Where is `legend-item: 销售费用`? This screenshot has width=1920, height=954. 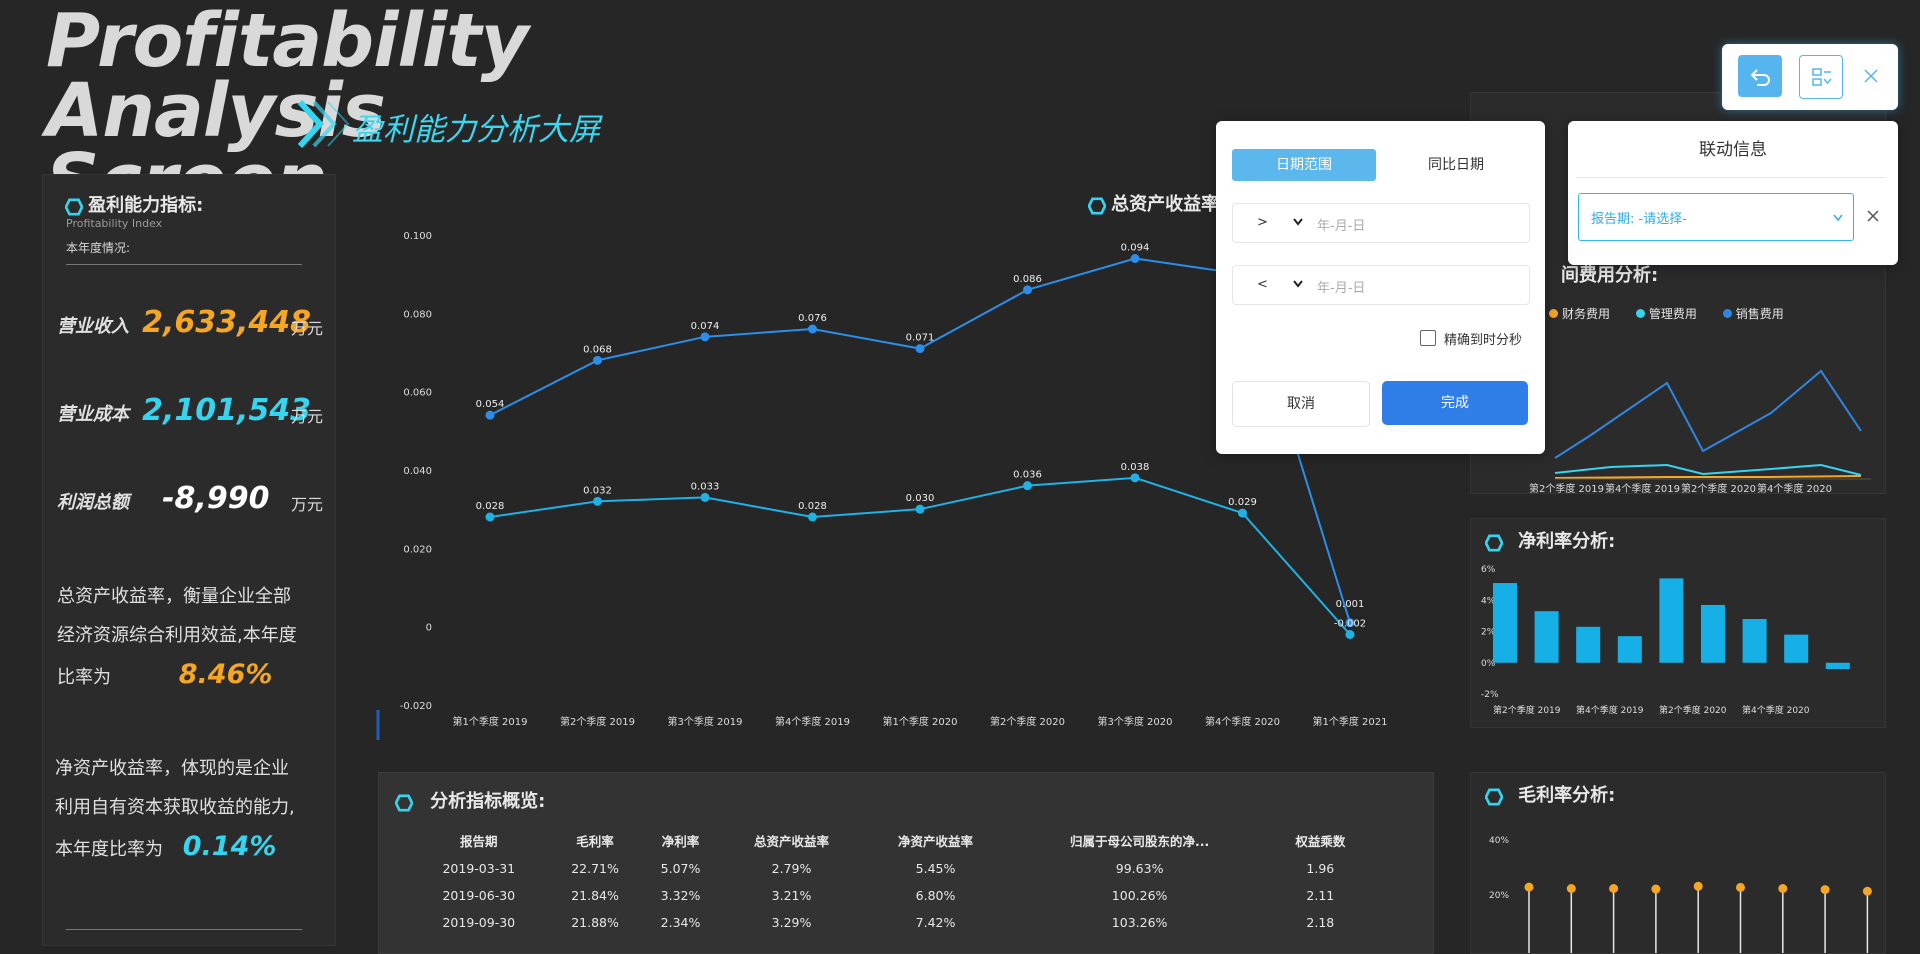 legend-item: 销售费用 is located at coordinates (1753, 314).